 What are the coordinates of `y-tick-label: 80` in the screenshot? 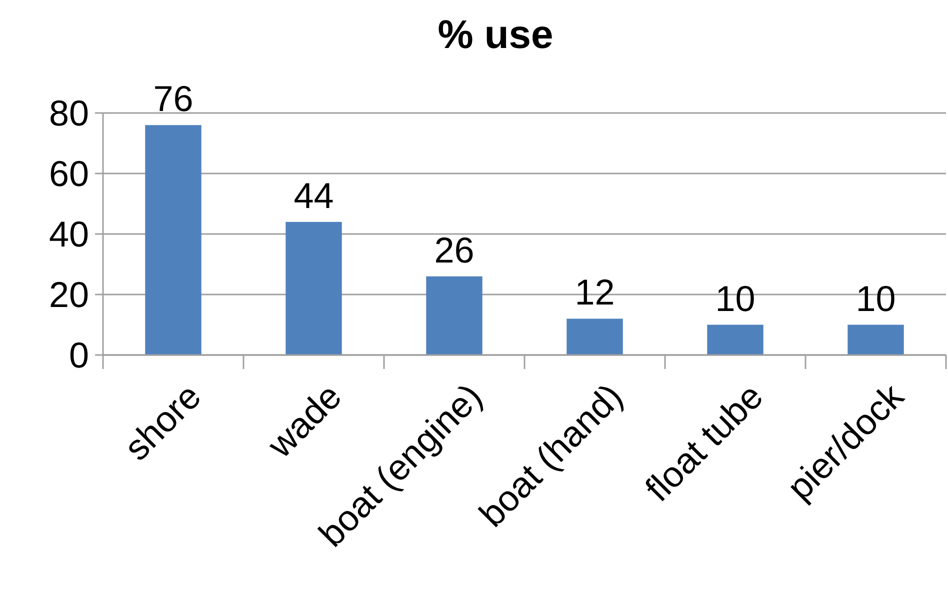 It's located at (68, 113).